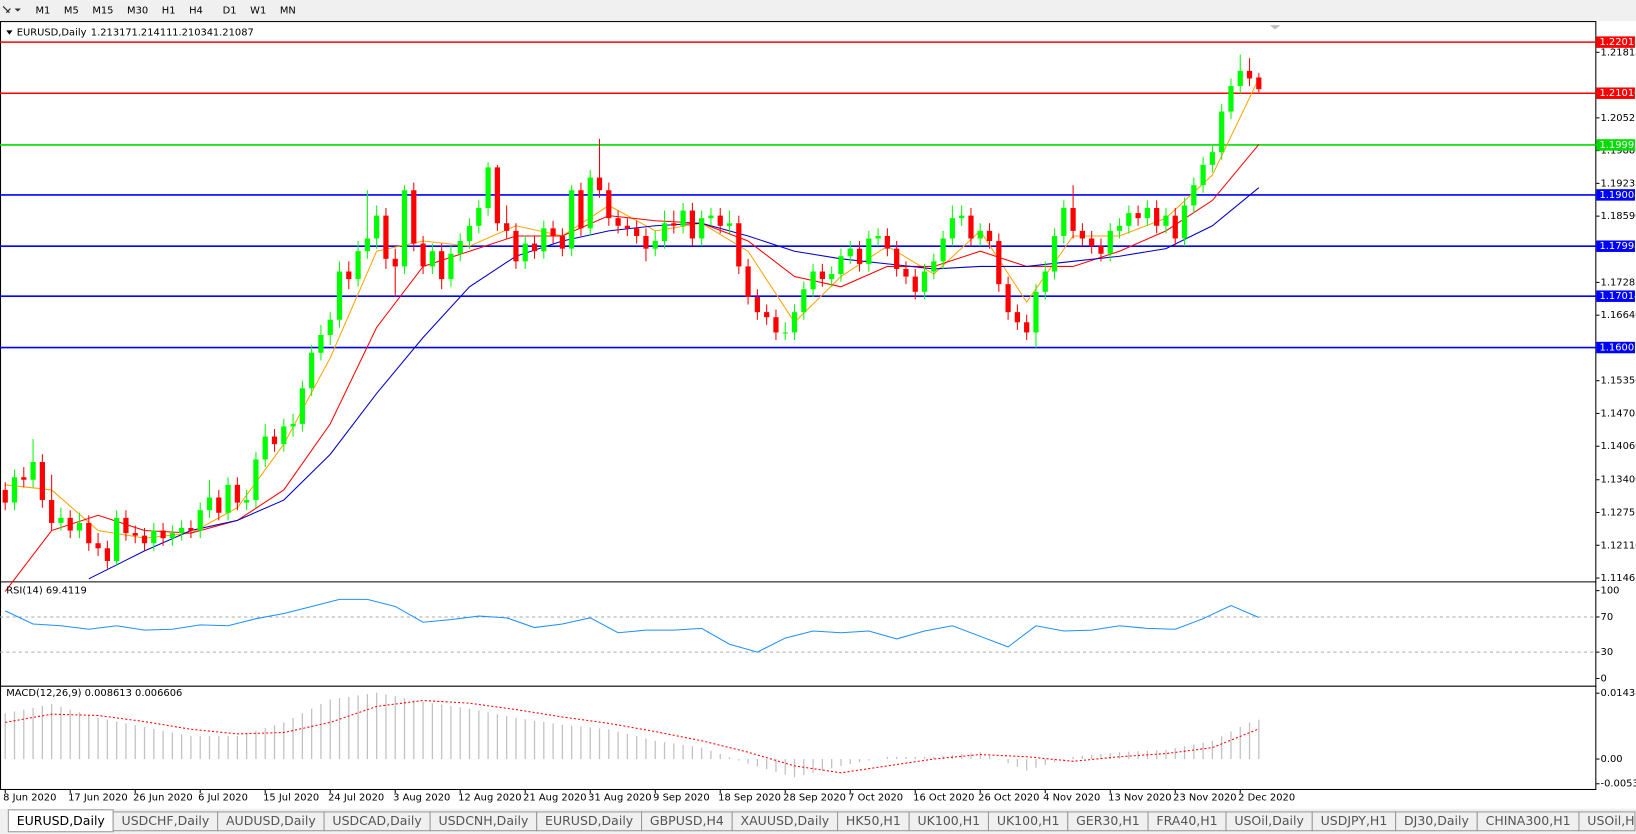  I want to click on tab-label: FRA40,H1, so click(1186, 820).